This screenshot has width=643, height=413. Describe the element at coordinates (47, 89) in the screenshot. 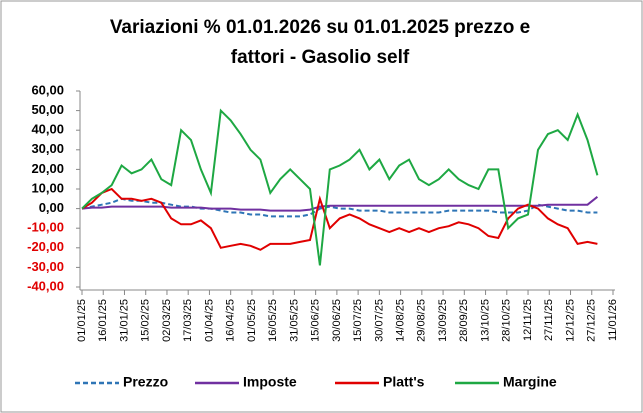

I see `y-tick-label: 60,00` at that location.